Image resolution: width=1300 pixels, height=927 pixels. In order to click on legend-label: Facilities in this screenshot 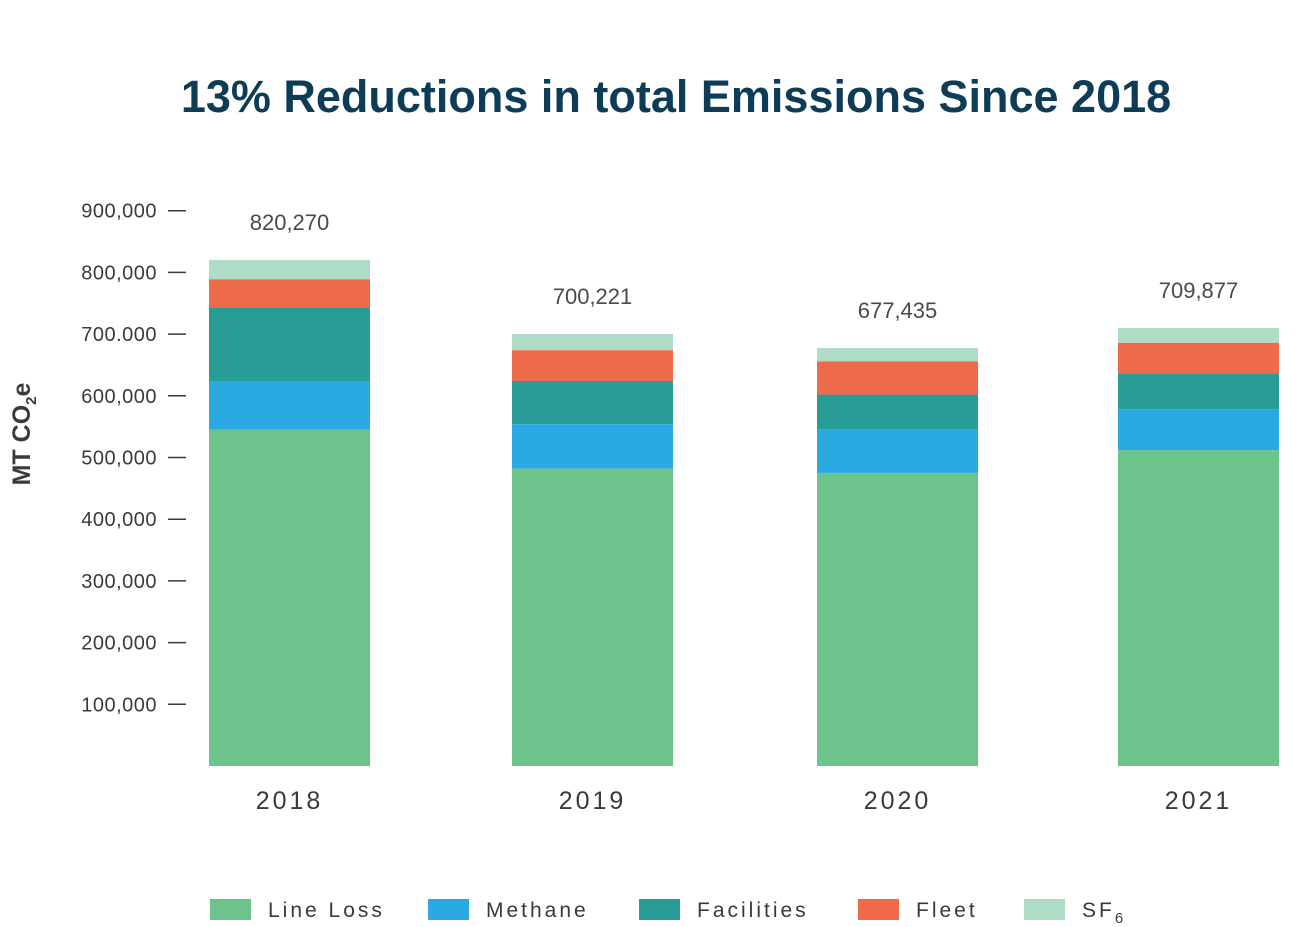, I will do `click(753, 910)`.